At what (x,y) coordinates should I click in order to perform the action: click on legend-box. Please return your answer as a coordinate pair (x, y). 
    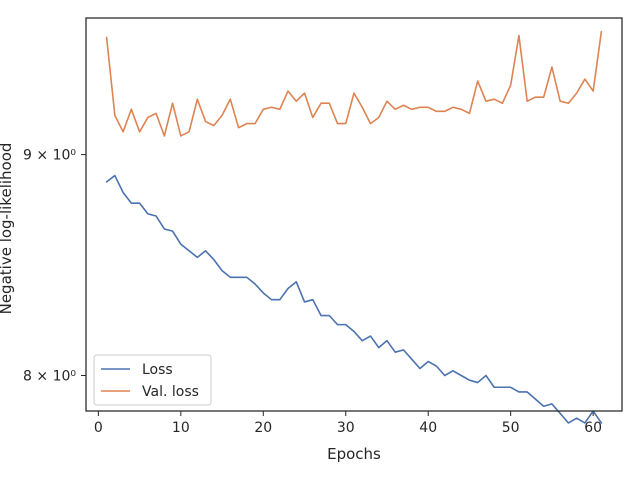
    Looking at the image, I should click on (152, 380).